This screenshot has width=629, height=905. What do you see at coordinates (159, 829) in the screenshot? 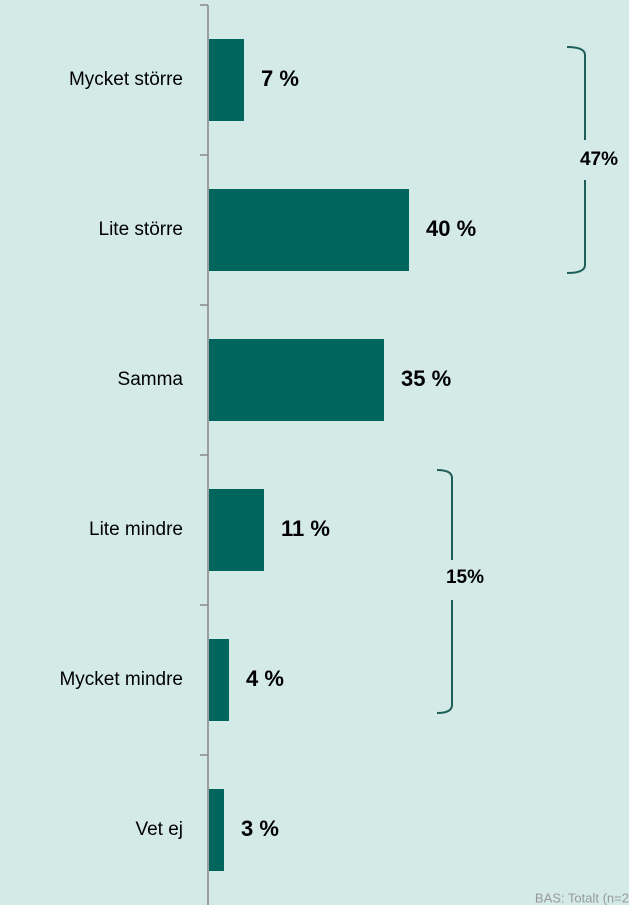
I see `category-label: Vet ej` at bounding box center [159, 829].